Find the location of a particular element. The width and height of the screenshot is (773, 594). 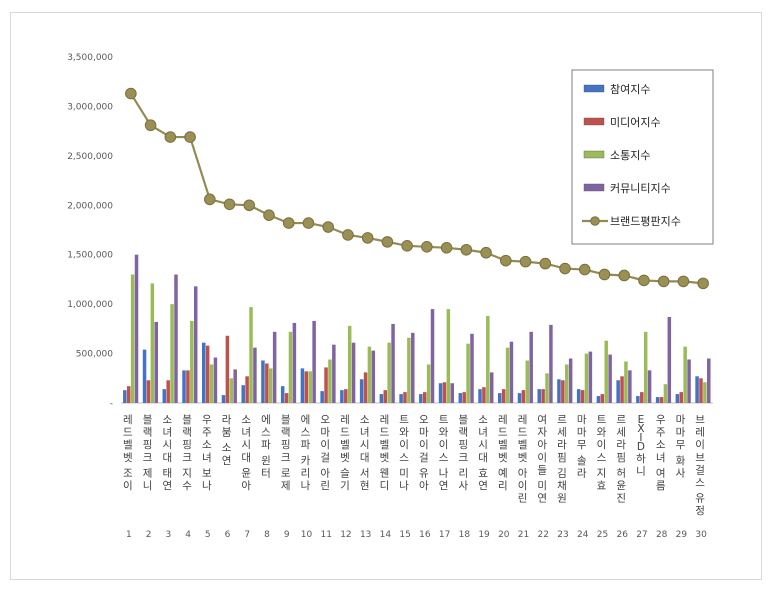

x-rank-label: 3 is located at coordinates (168, 535).